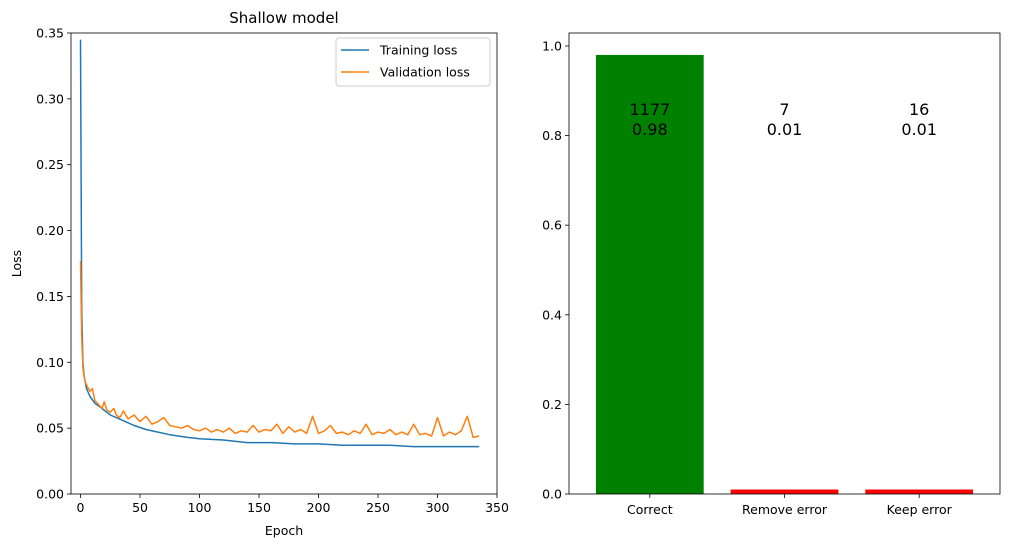  Describe the element at coordinates (438, 507) in the screenshot. I see `x-tick-label: 300` at that location.